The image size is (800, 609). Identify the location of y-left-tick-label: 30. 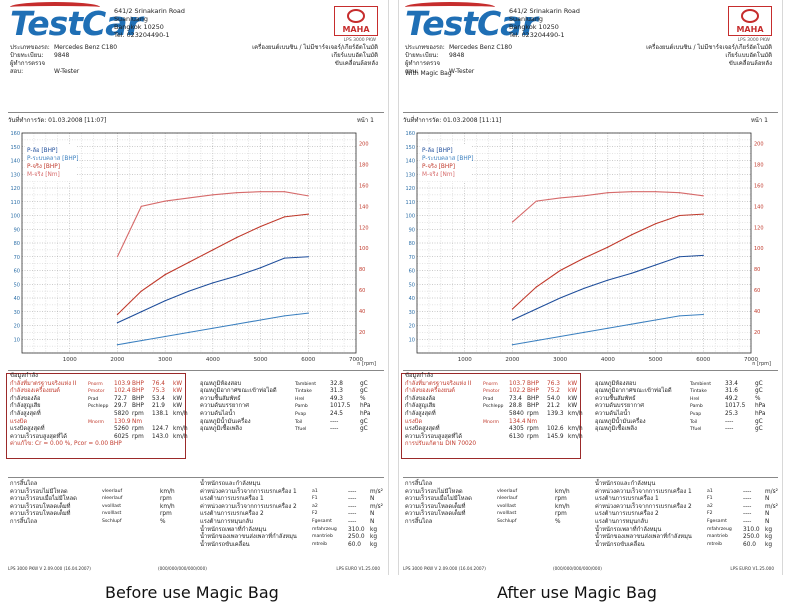
(17, 313).